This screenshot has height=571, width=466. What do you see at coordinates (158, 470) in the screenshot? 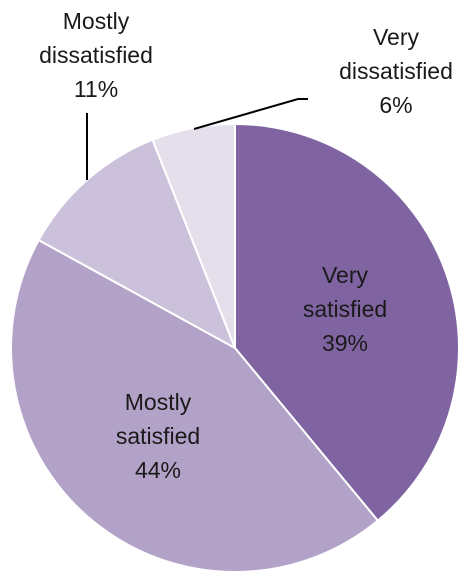
I see `slice-value-label: 44%` at bounding box center [158, 470].